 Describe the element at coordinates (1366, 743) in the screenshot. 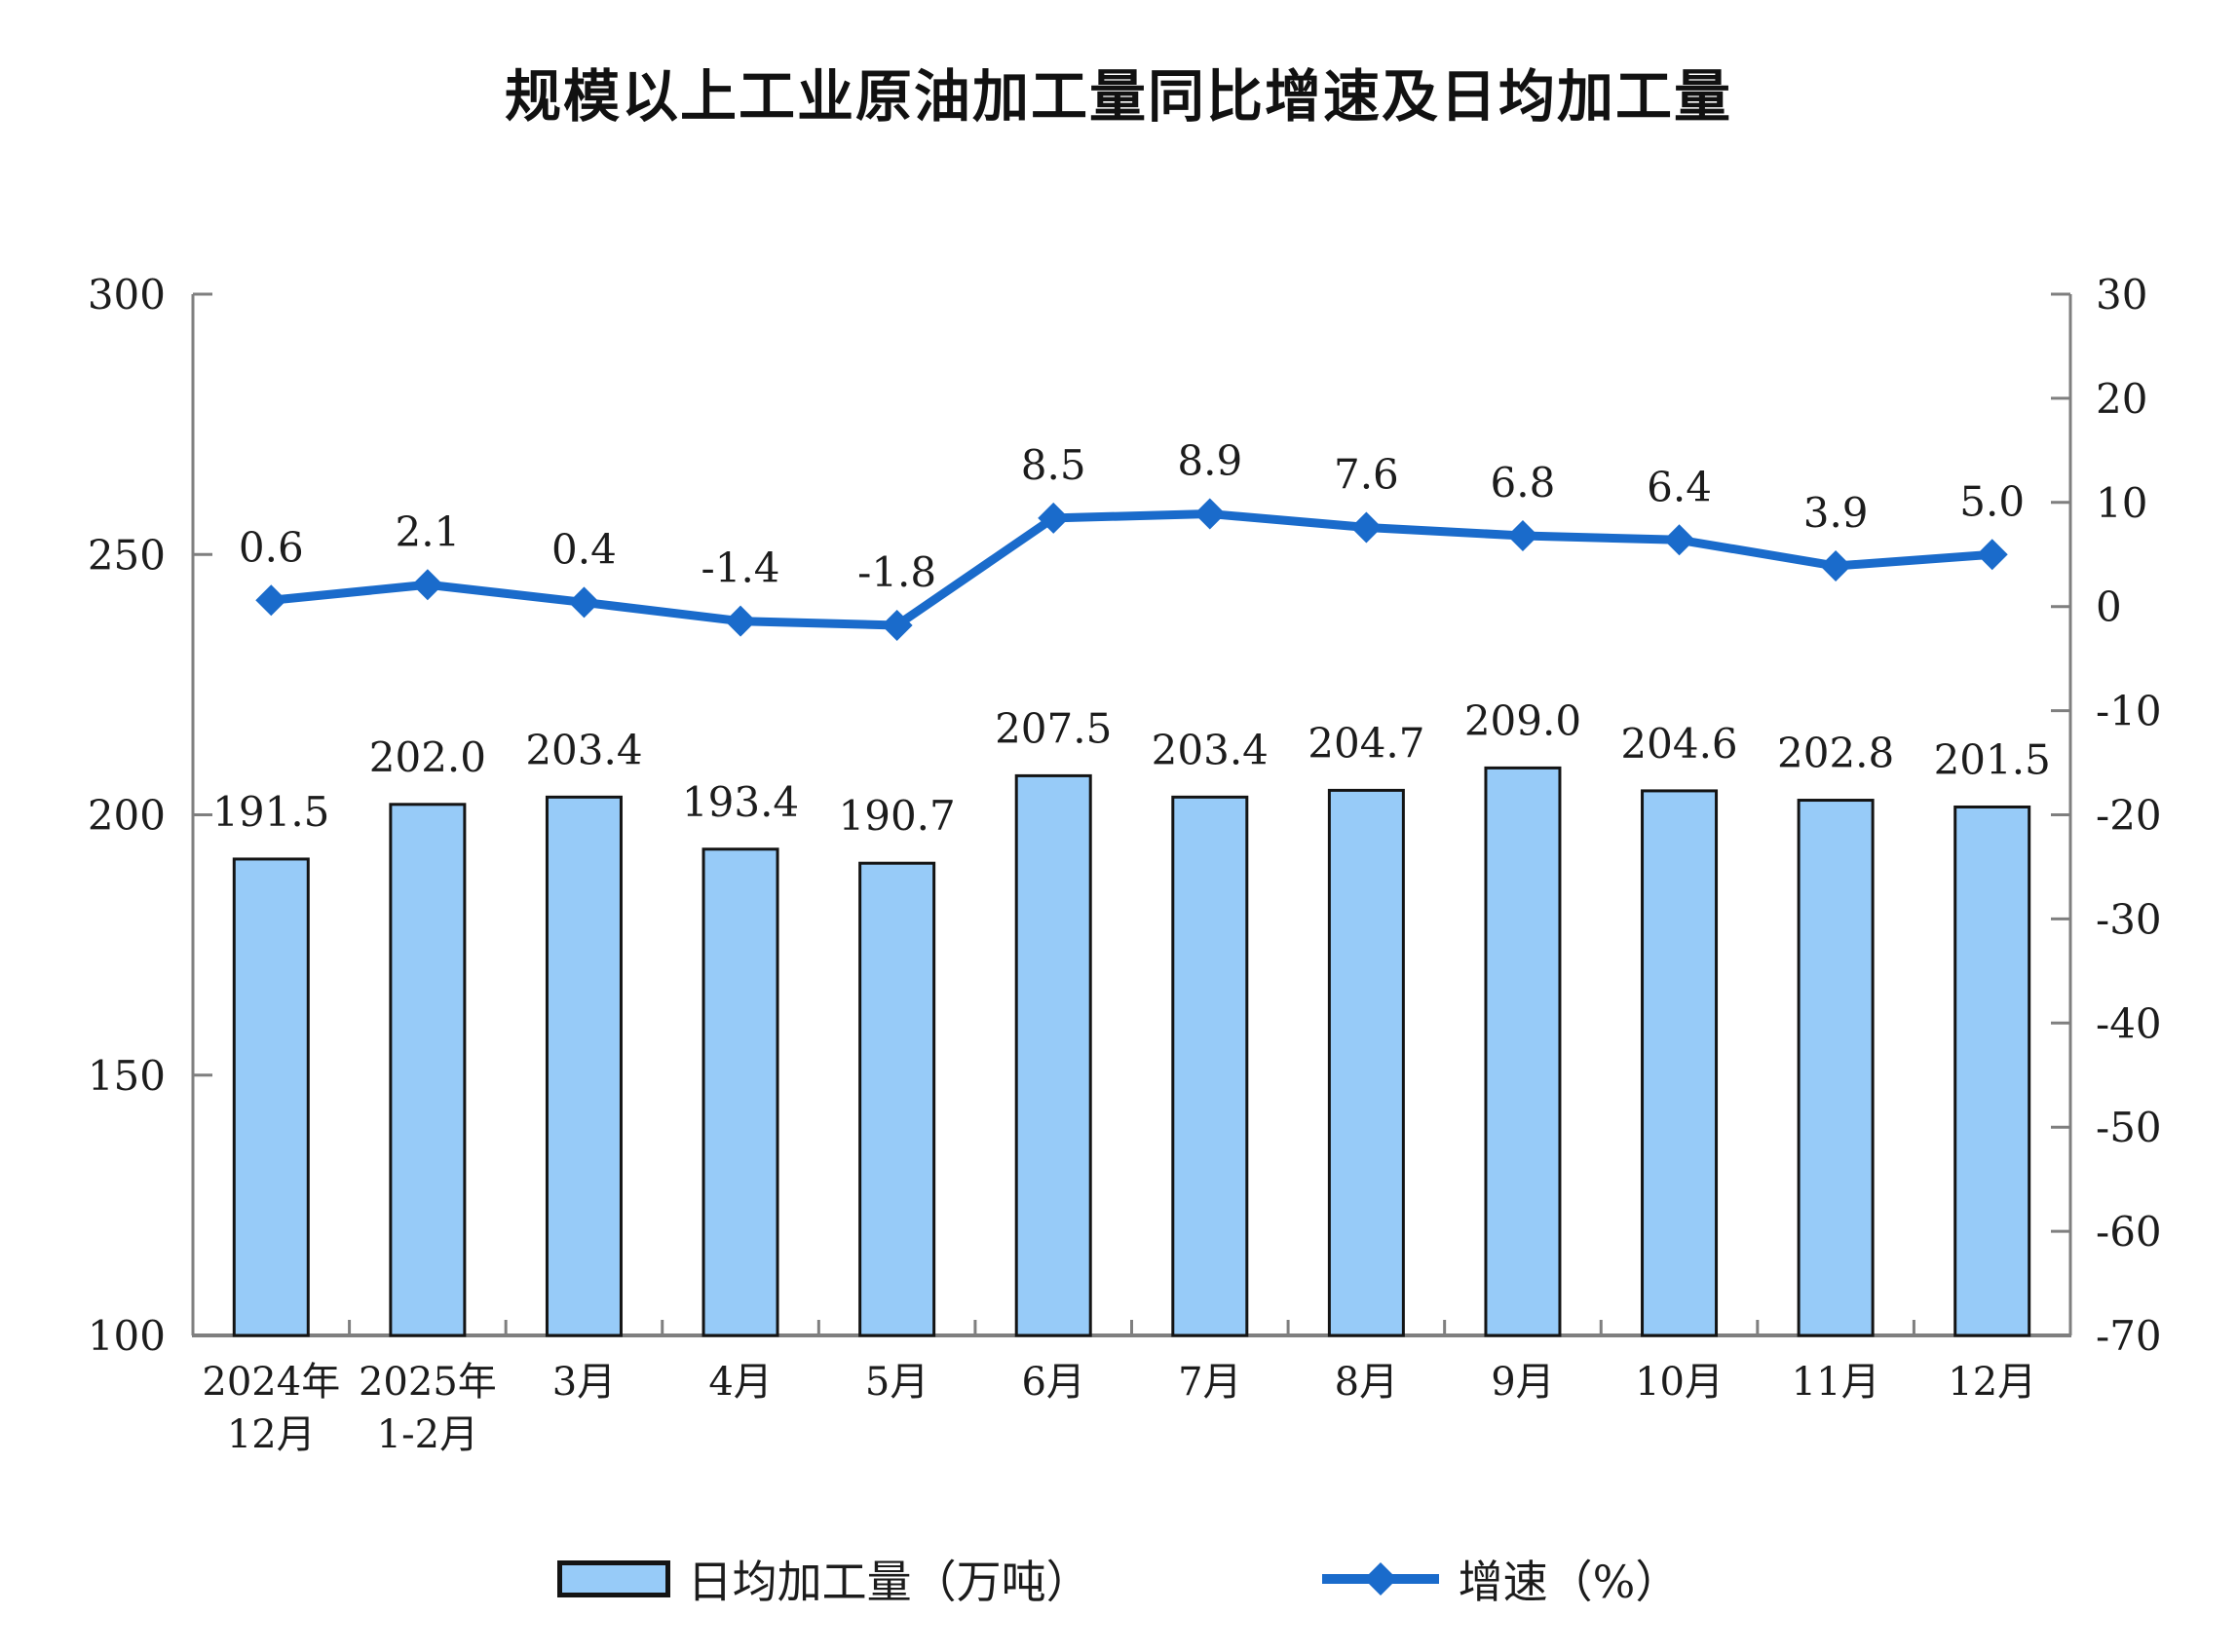

I see `bar-value-label: 204.7` at that location.